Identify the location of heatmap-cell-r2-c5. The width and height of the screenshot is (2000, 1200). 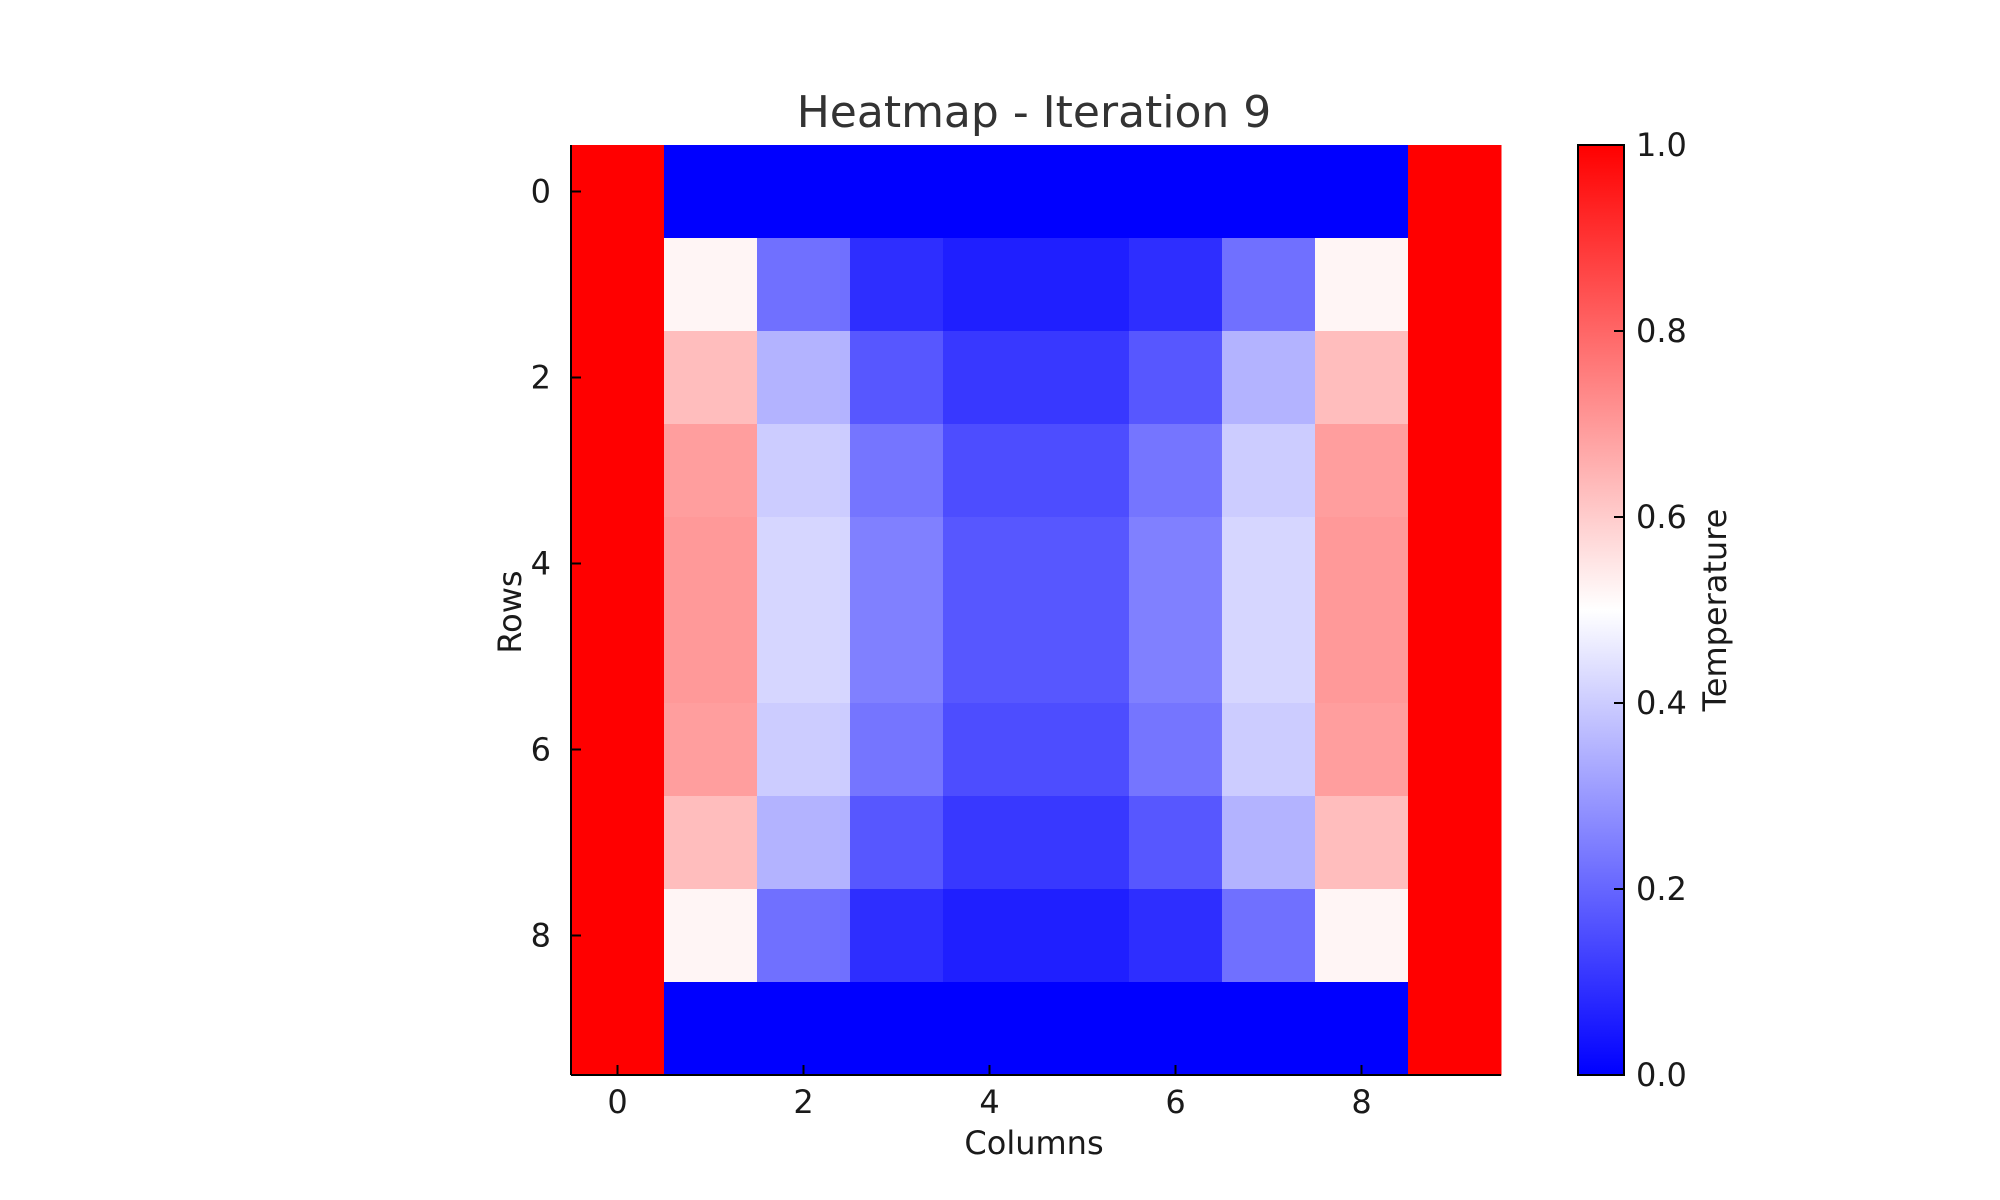
(1083, 378).